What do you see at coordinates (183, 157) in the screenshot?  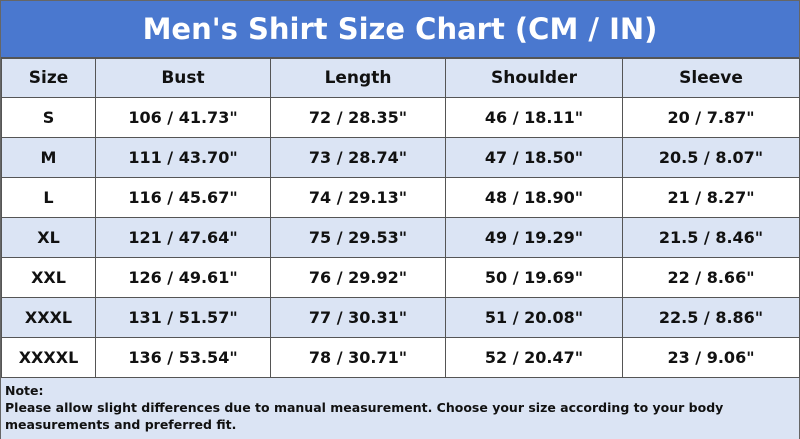 I see `table-cell: 111 / 43.70"` at bounding box center [183, 157].